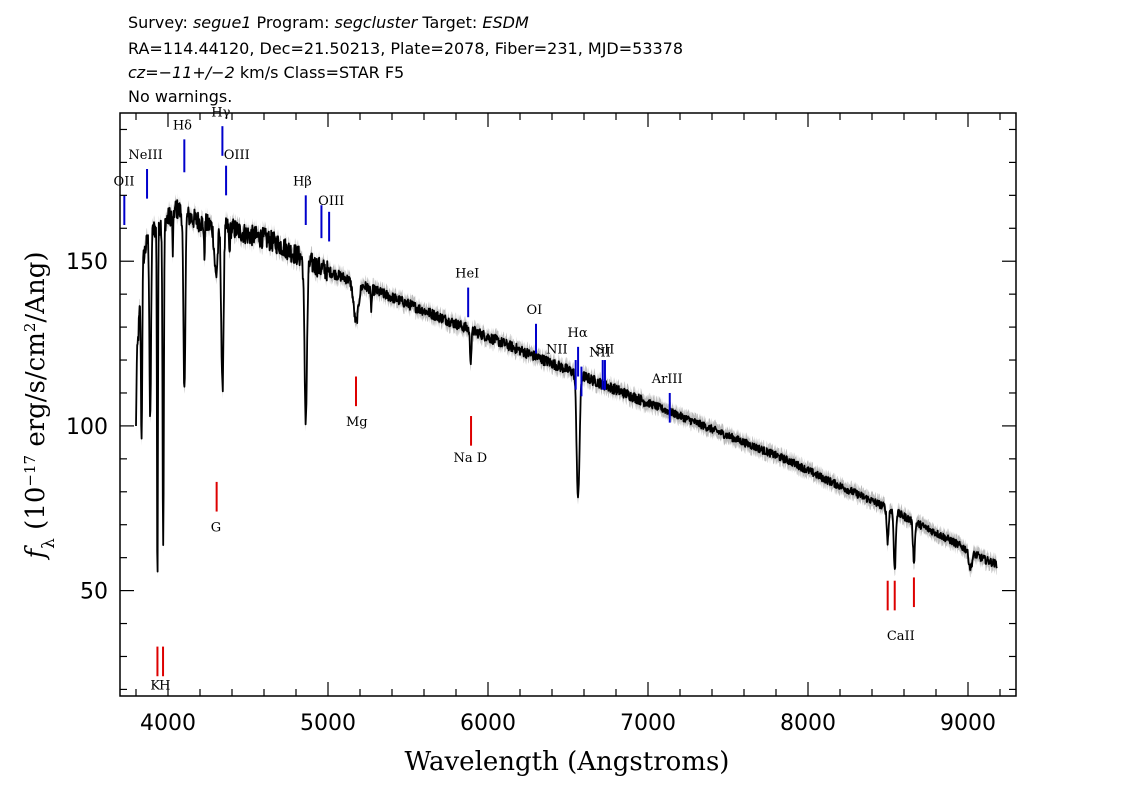  What do you see at coordinates (94, 592) in the screenshot?
I see `y-tick-label: 50` at bounding box center [94, 592].